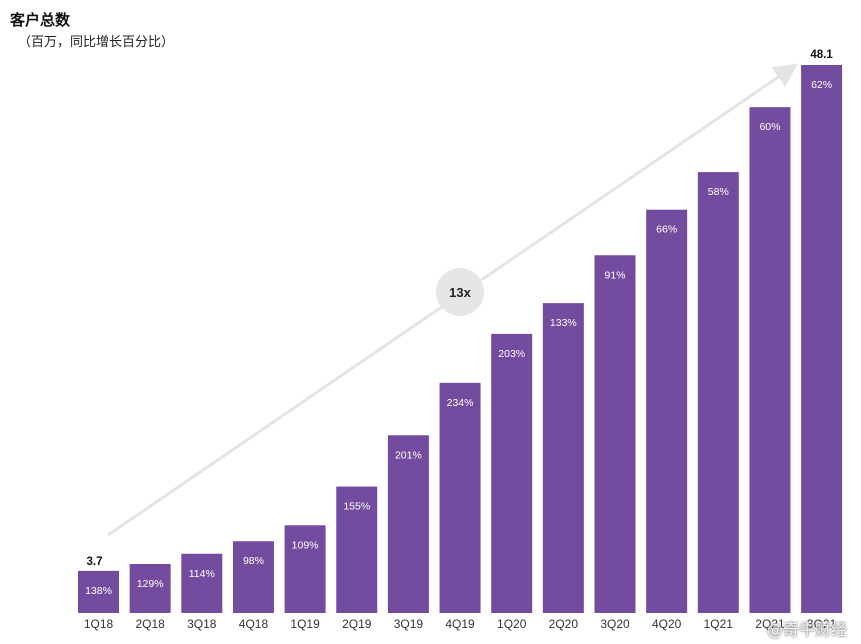  I want to click on x-tick-label: 1Q20, so click(512, 624).